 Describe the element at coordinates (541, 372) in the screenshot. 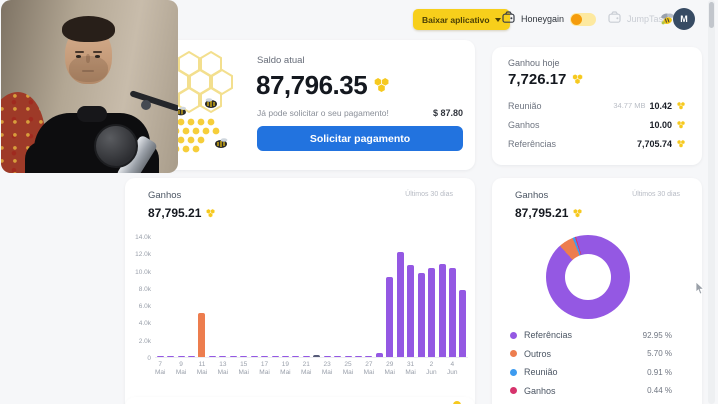

I see `legend-label: Reunião` at that location.